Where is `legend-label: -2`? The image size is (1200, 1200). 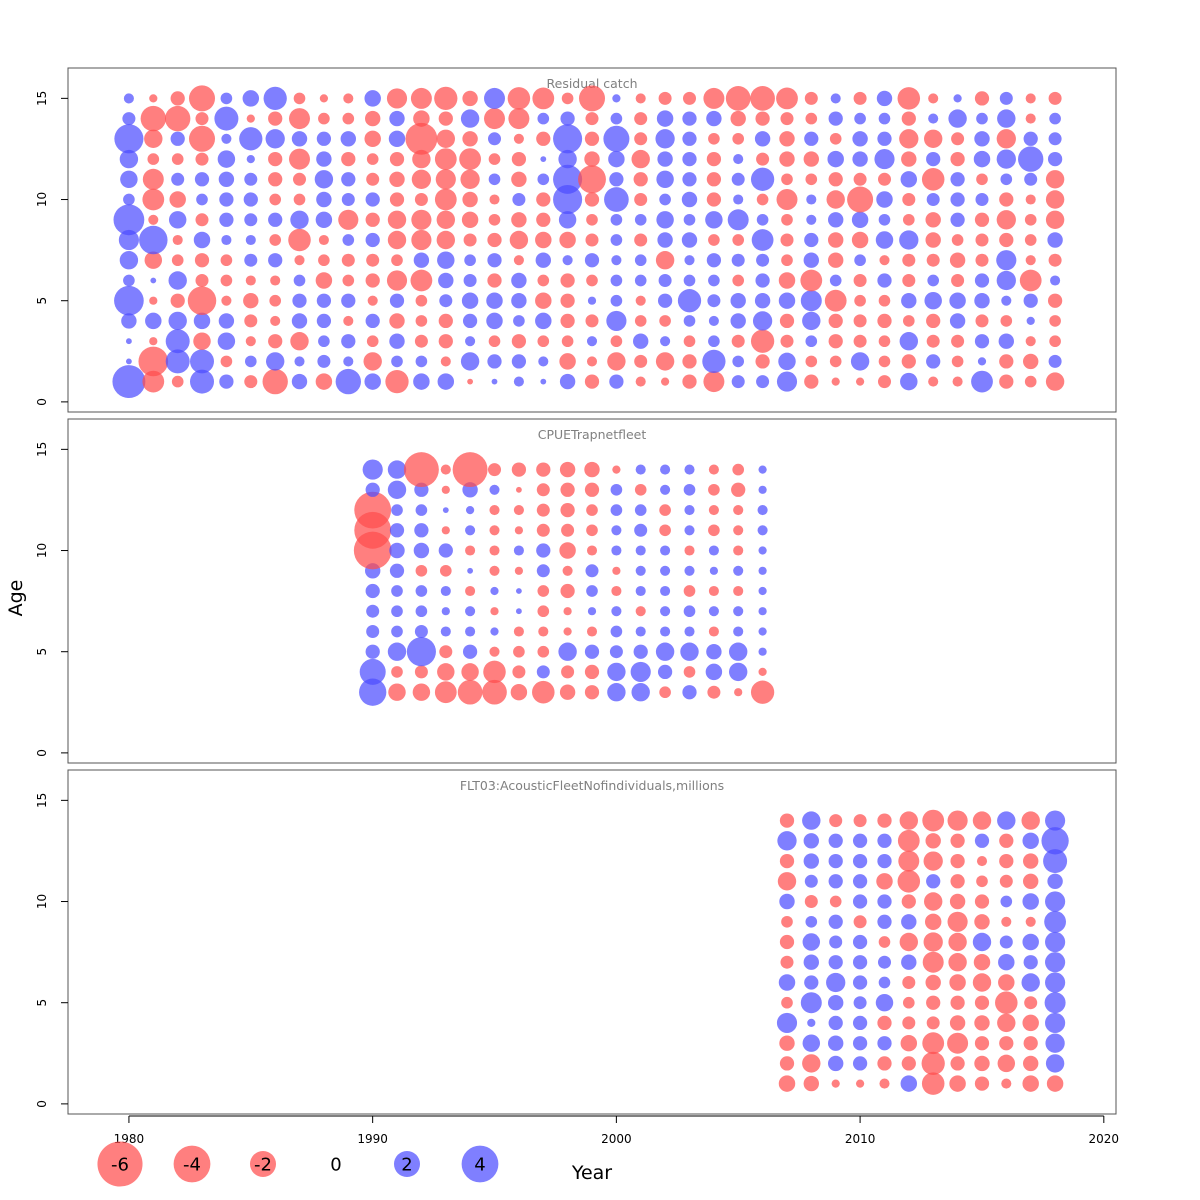 legend-label: -2 is located at coordinates (263, 1165).